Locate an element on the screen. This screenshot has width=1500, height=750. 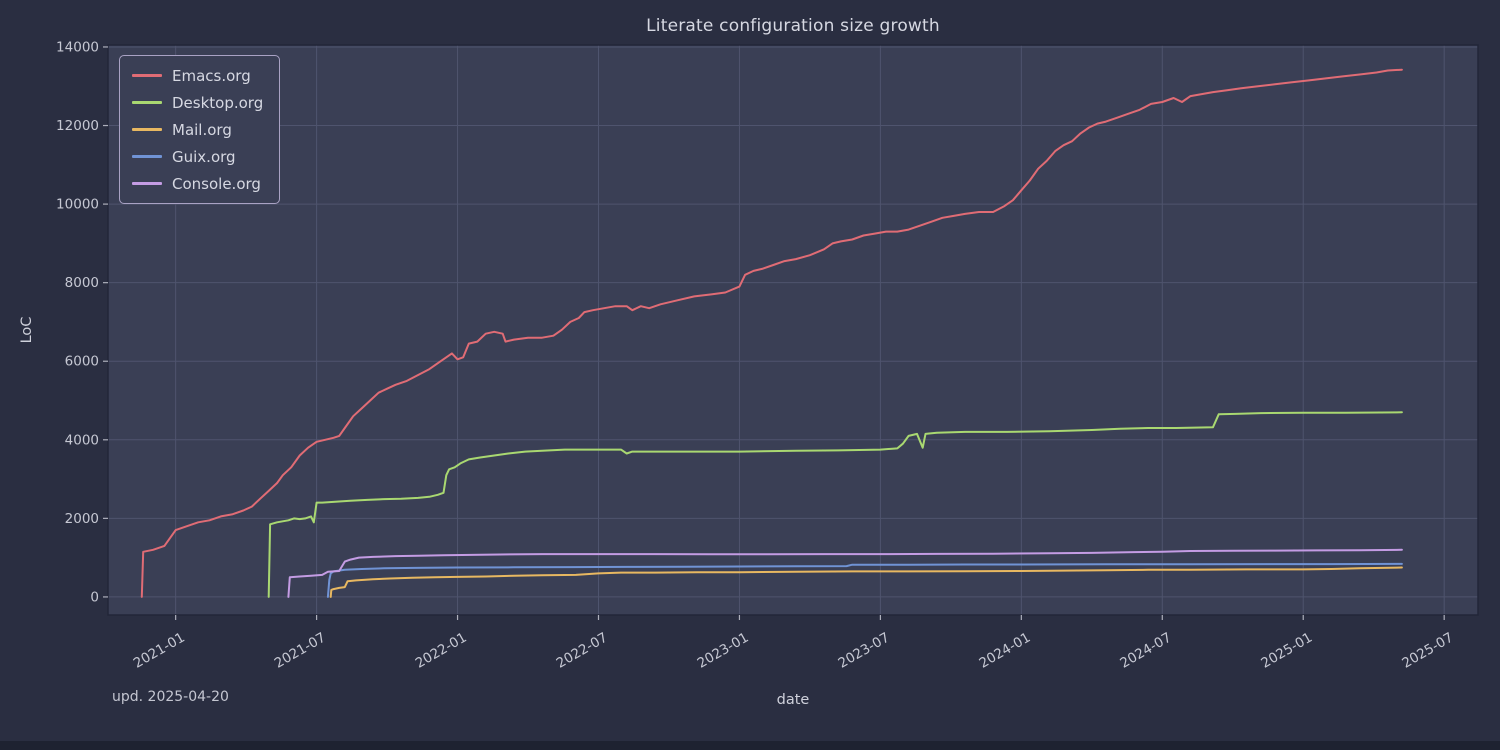
legend-label: Guix.org is located at coordinates (204, 156).